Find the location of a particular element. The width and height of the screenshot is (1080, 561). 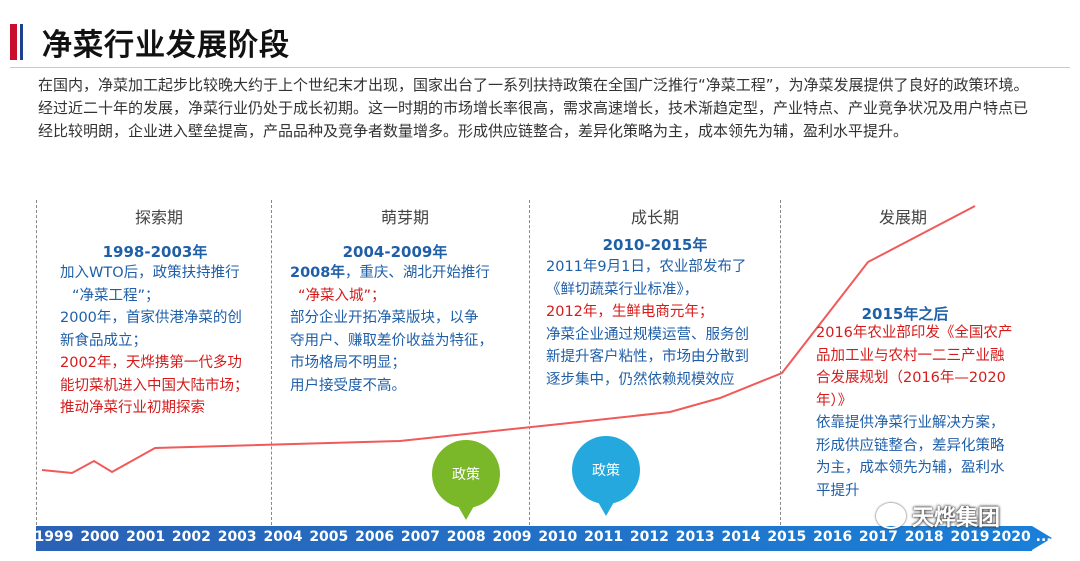

period-2010-2015: 2010-2015年 is located at coordinates (655, 245).